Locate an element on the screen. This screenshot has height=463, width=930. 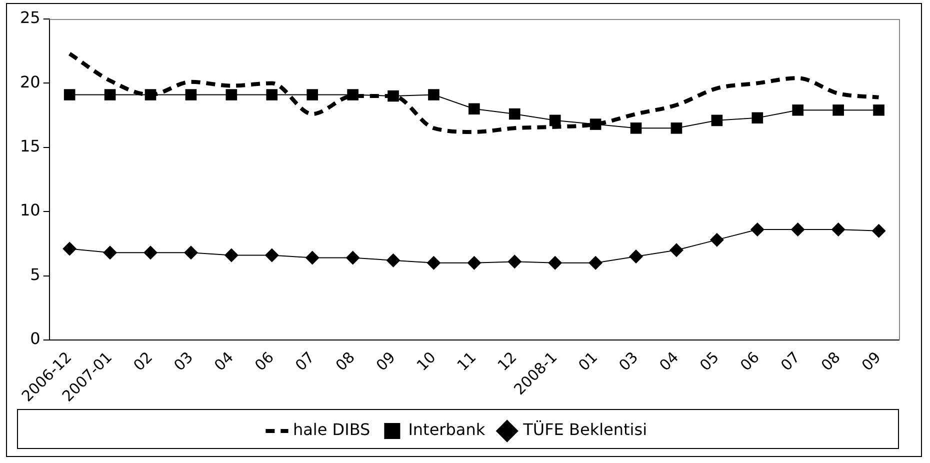
y-tick-label: 0 is located at coordinates (35, 338).